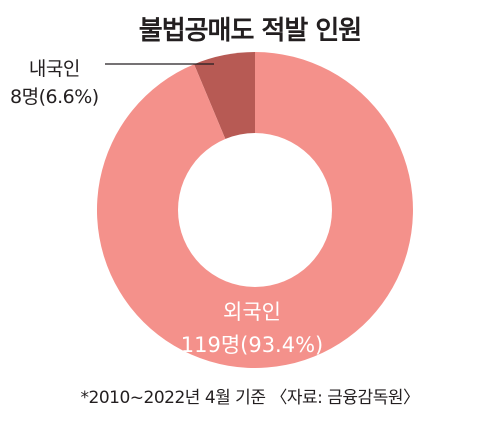 The image size is (500, 423). Describe the element at coordinates (252, 345) in the screenshot. I see `foreign-slice-value: 119명(93.4%)` at that location.